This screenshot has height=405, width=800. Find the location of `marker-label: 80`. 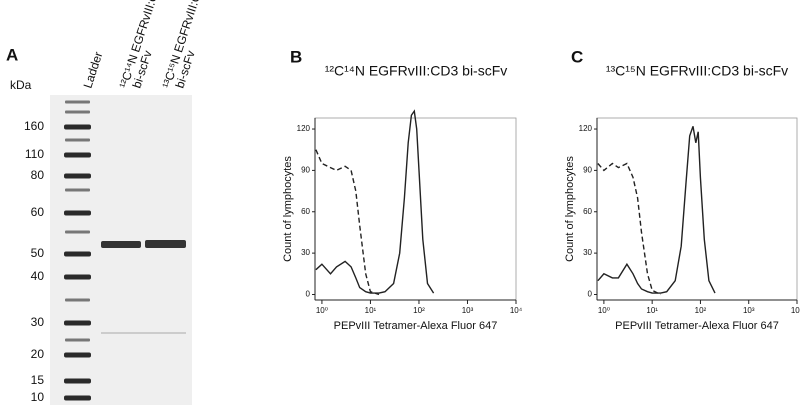

marker-label: 80 is located at coordinates (38, 175).